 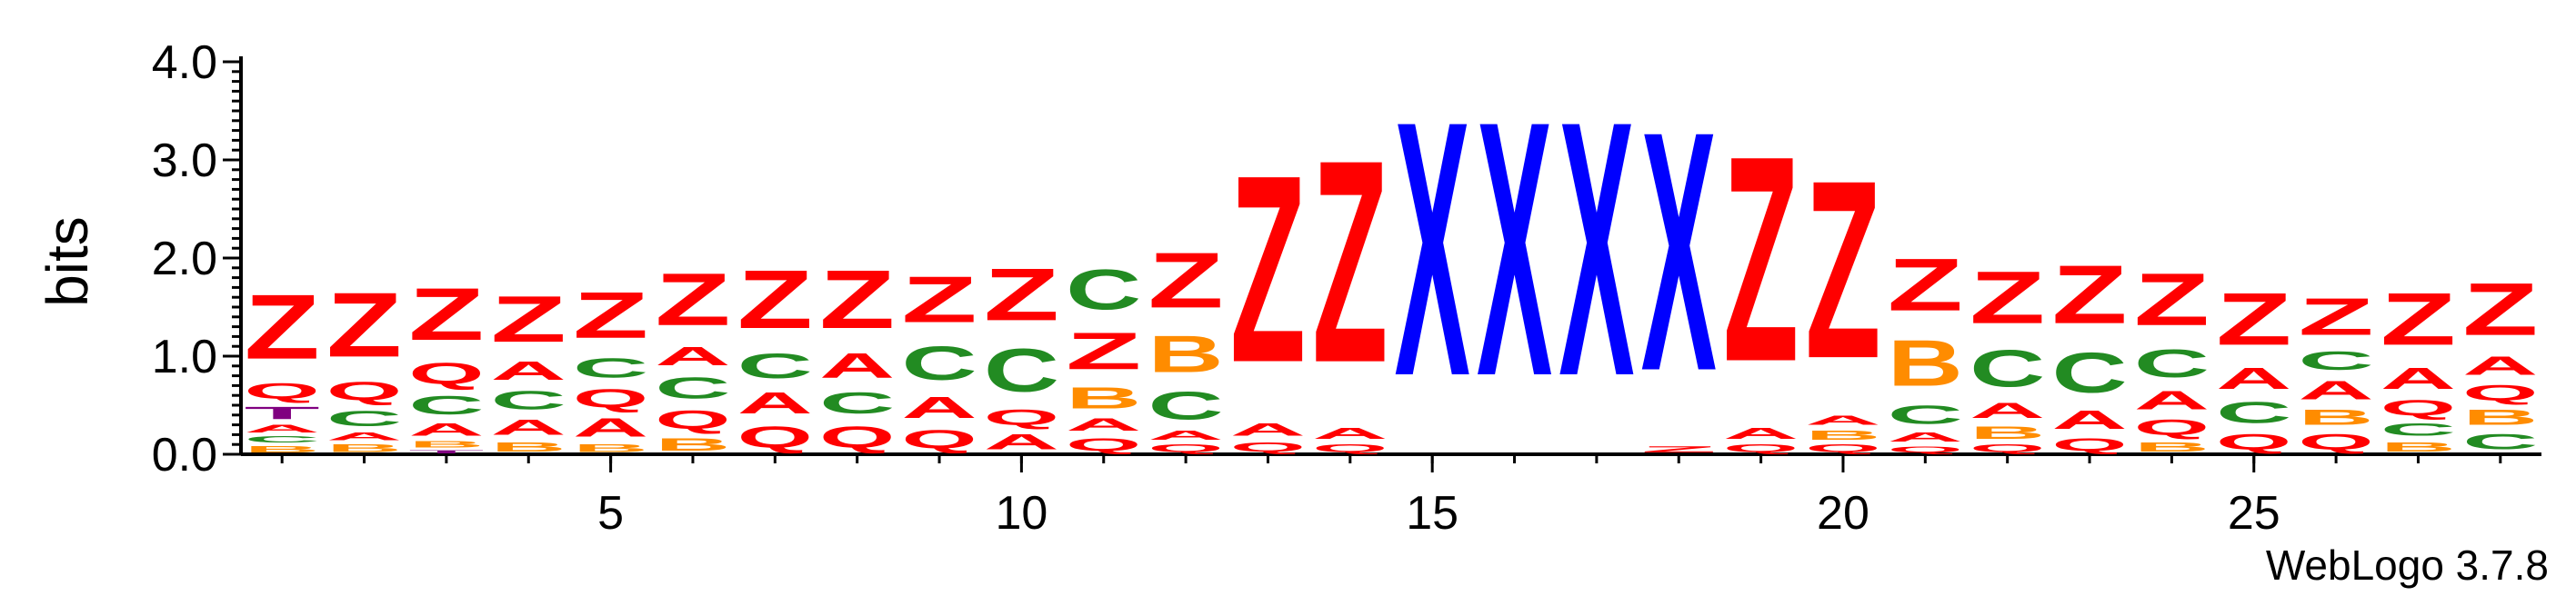 I want to click on y-tick-label: 3.0, so click(x=185, y=160).